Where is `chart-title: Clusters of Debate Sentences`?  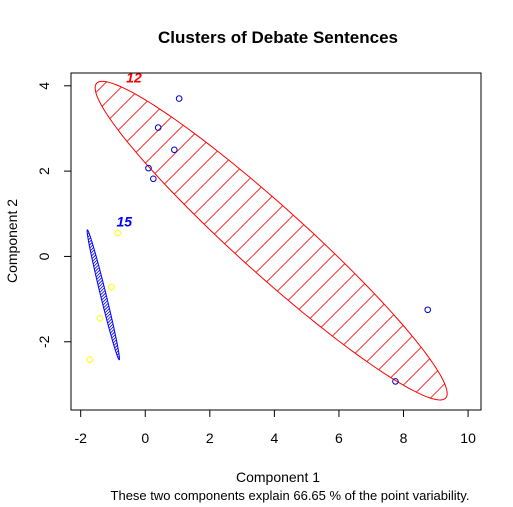
chart-title: Clusters of Debate Sentences is located at coordinates (278, 37).